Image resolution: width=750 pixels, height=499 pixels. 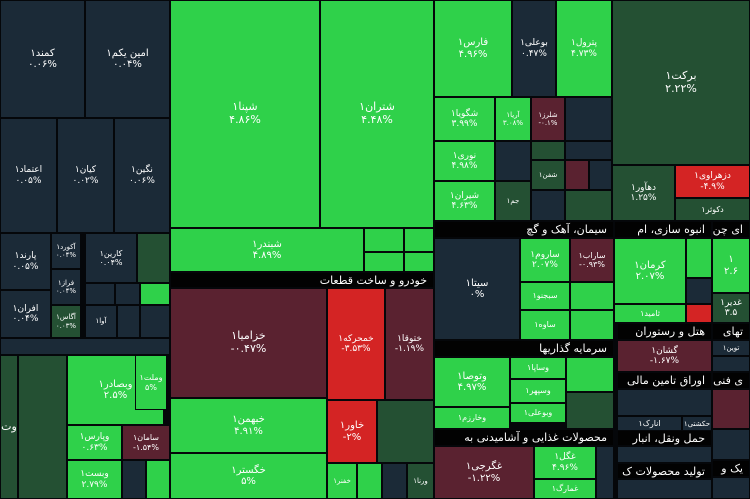 I want to click on tile-vmellat: وملت۱ ۵%, so click(x=151, y=382).